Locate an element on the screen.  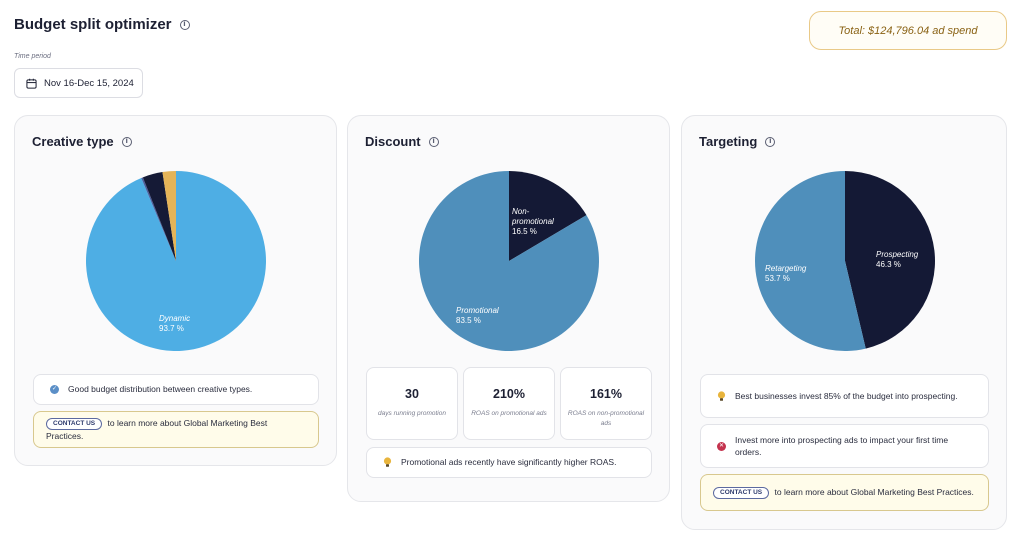
page-title: Budget split optimizer i is located at coordinates (102, 24).